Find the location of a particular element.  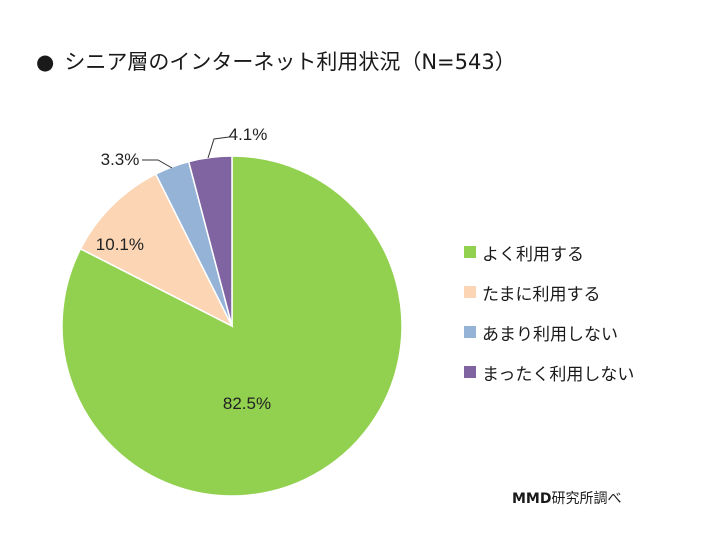

source-brand: MMD is located at coordinates (532, 499).